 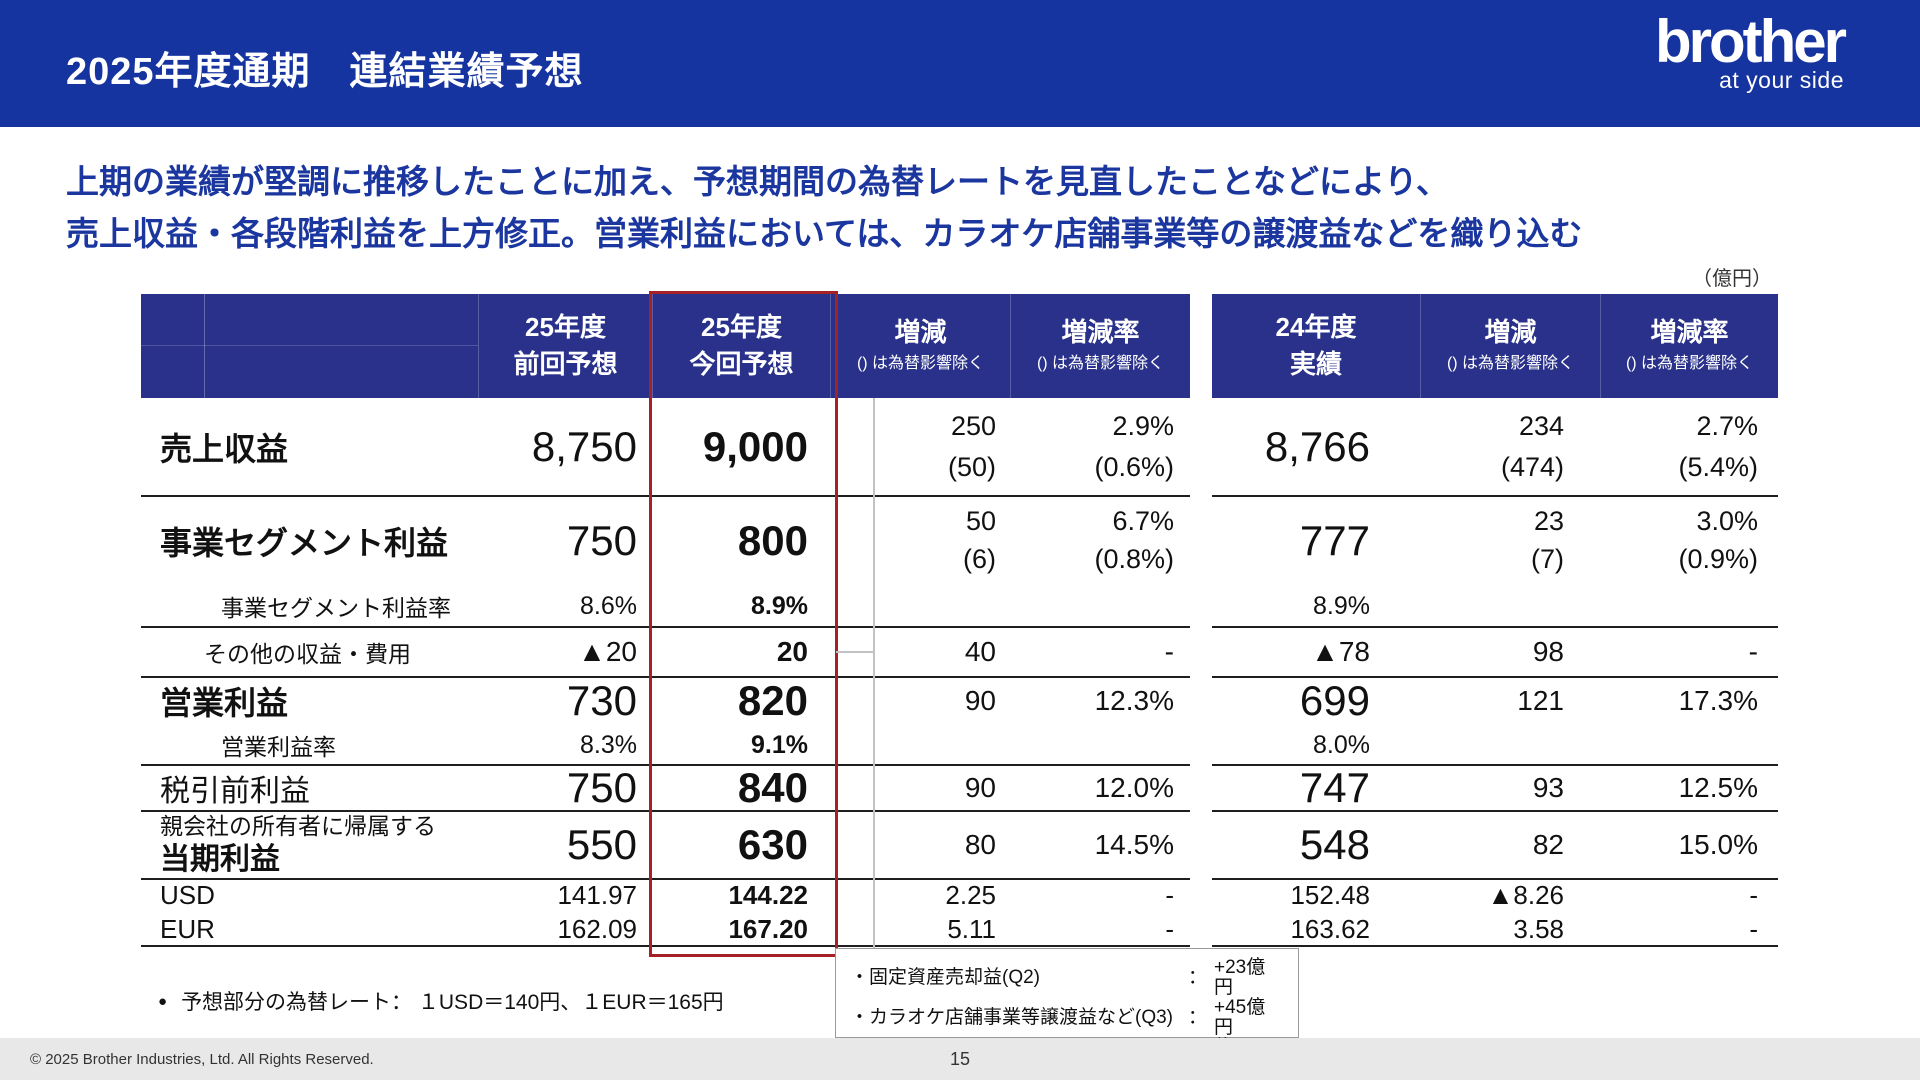 What do you see at coordinates (874, 673) in the screenshot?
I see `callout-leader-line-vertical` at bounding box center [874, 673].